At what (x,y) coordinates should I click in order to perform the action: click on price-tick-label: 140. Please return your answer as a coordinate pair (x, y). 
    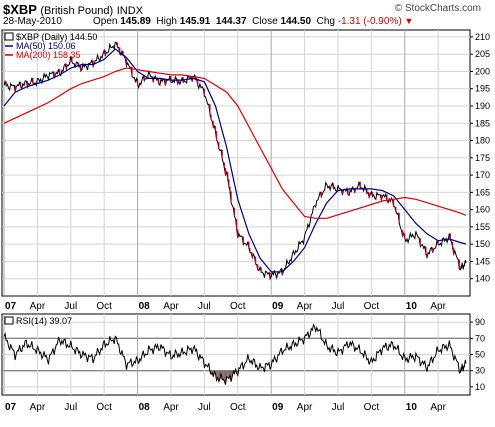
    Looking at the image, I should click on (482, 279).